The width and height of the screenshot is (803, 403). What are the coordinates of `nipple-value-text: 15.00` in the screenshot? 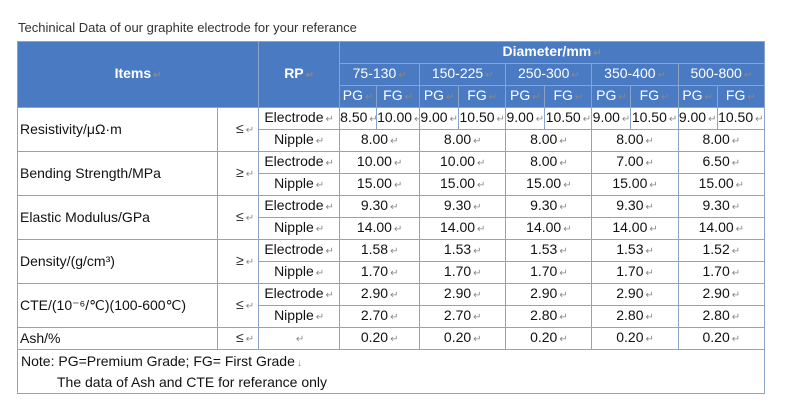 It's located at (374, 183).